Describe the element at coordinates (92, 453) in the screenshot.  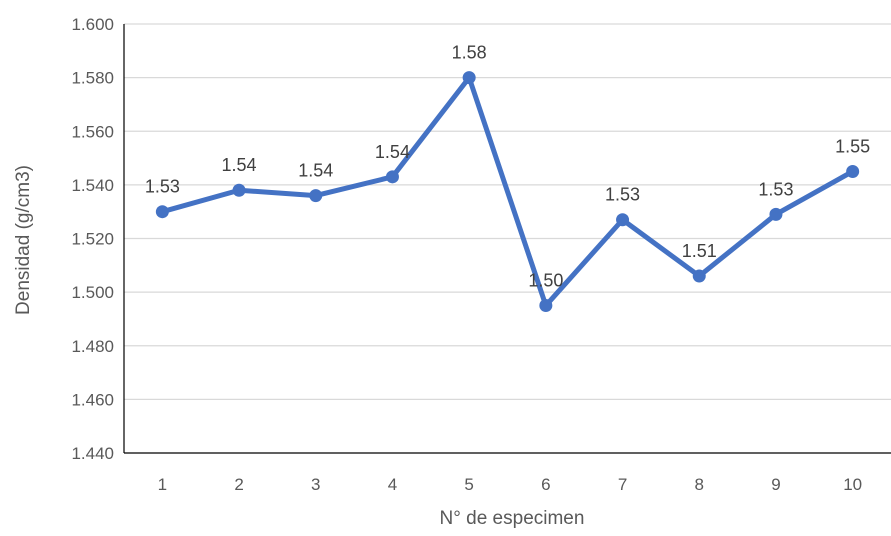
I see `y-tick-label: 1.440` at that location.